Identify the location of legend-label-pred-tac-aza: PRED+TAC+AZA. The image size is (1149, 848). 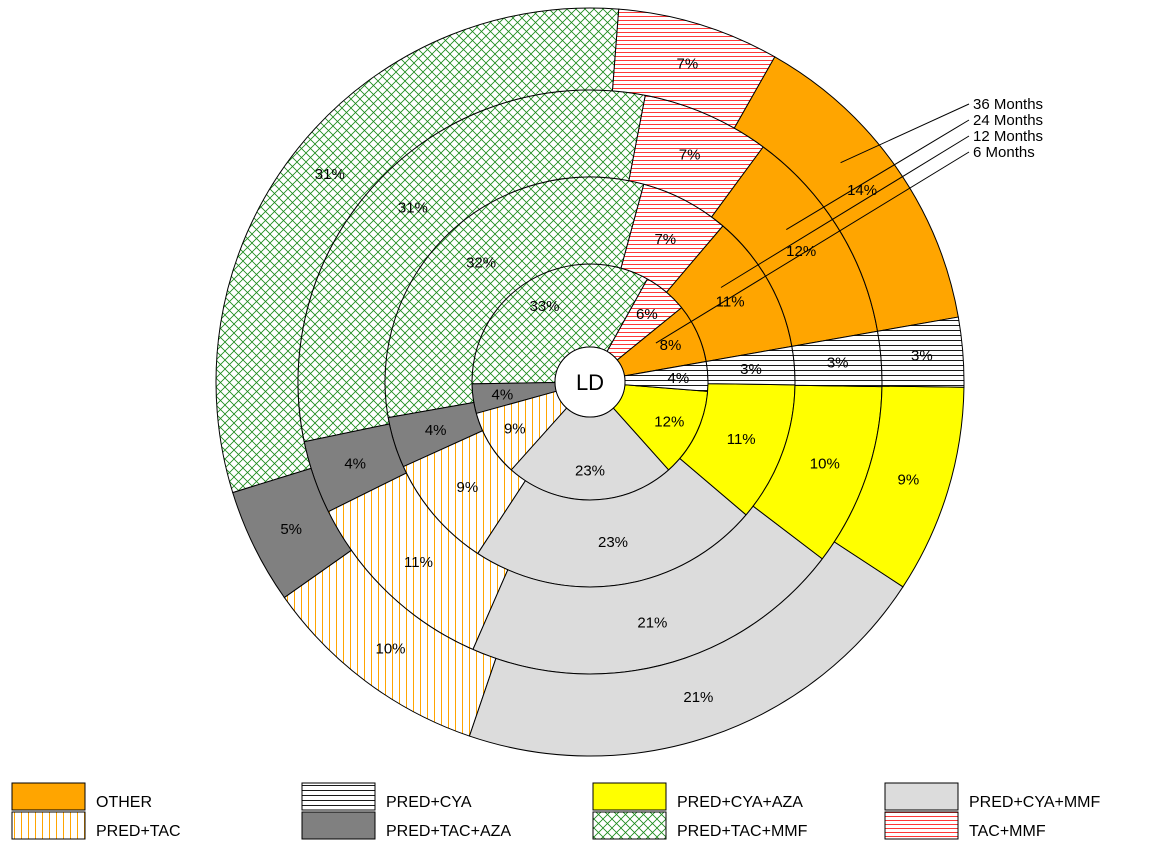
(448, 831).